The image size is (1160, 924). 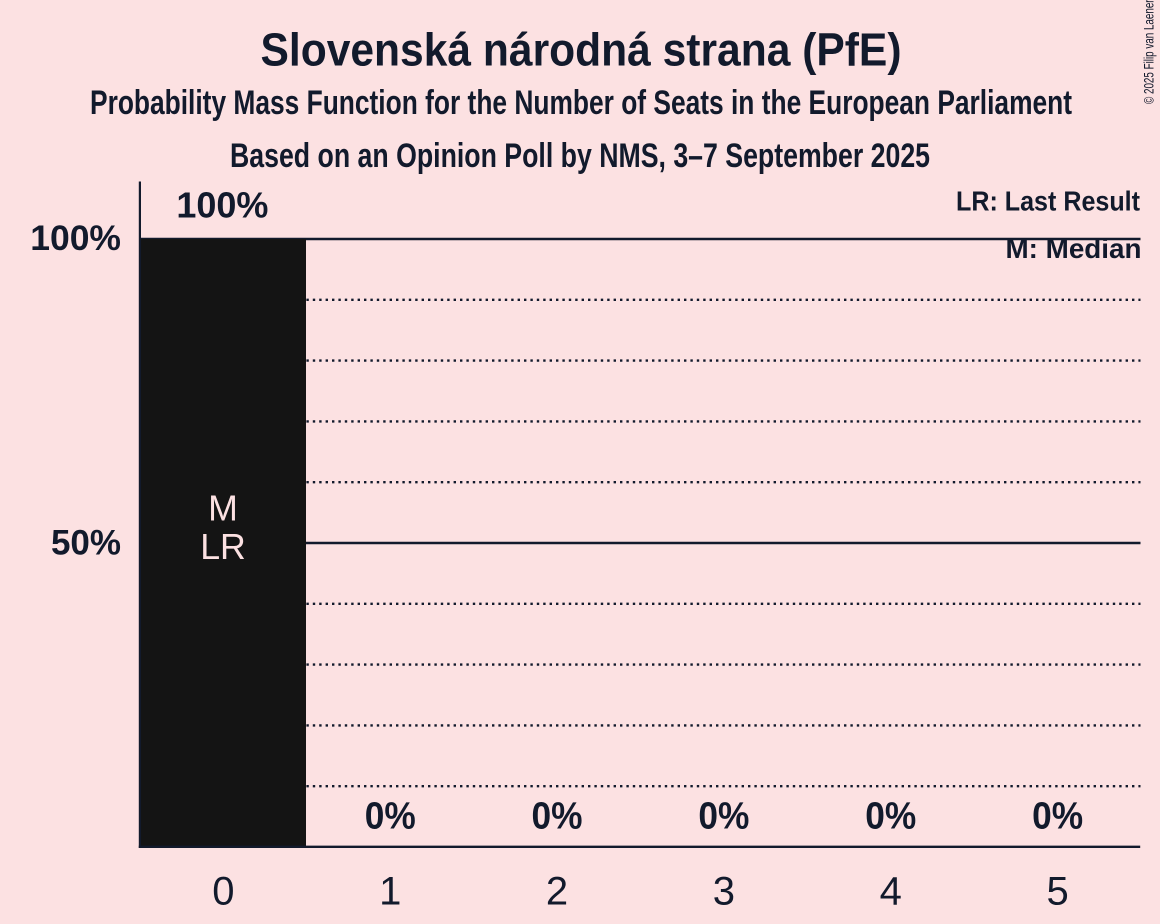 I want to click on svg-text: LR, so click(x=223, y=547).